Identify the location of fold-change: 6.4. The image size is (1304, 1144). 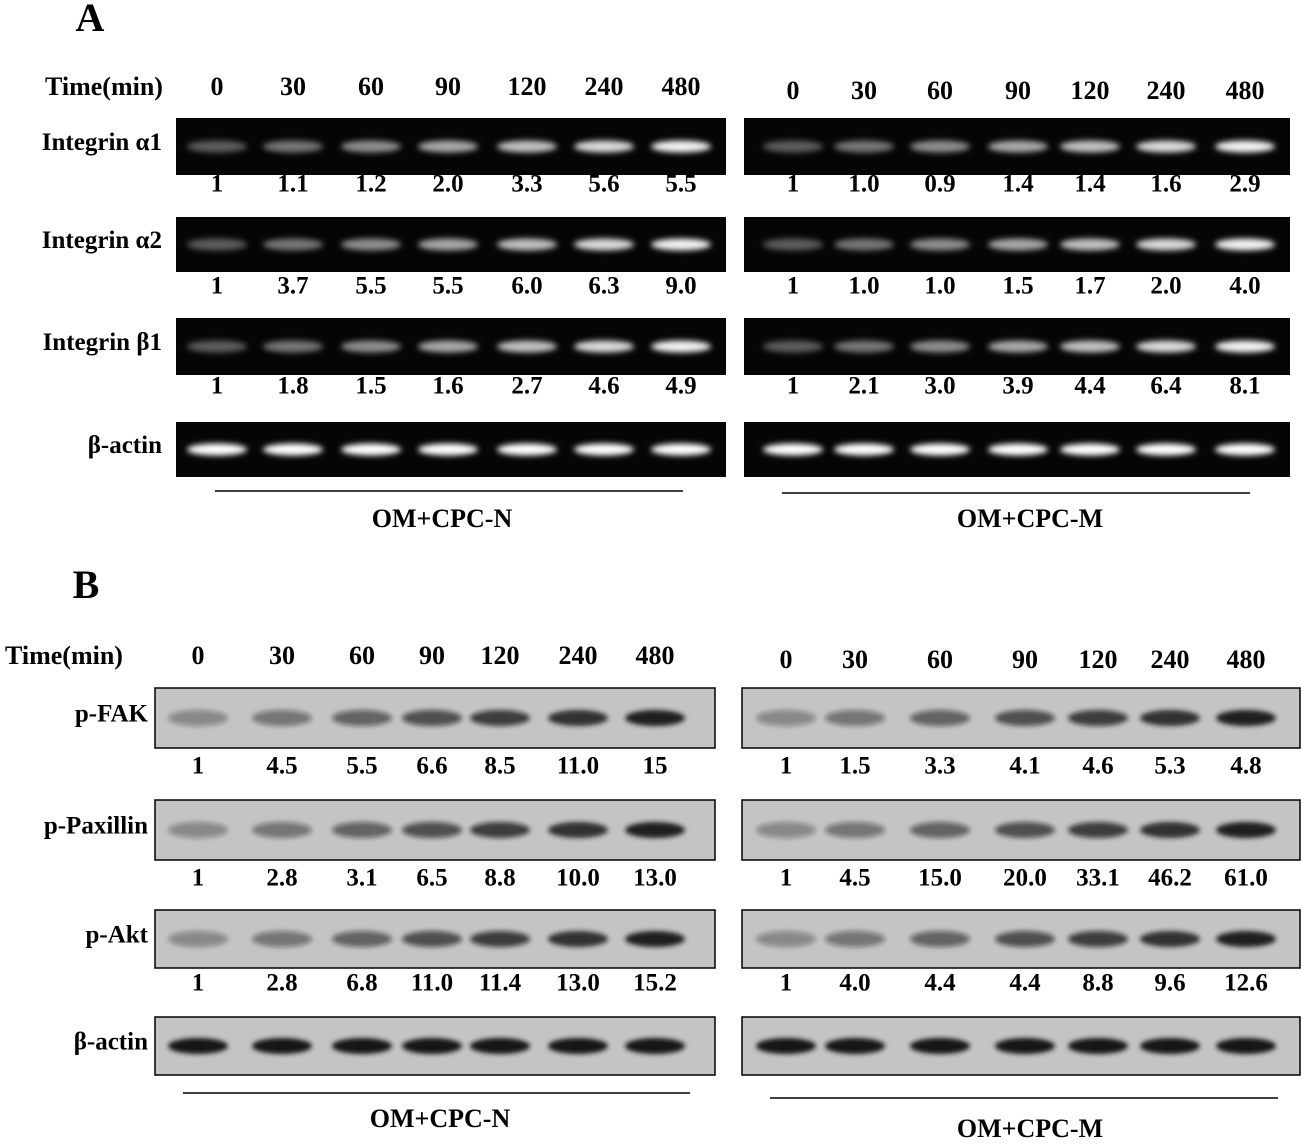
(1166, 386).